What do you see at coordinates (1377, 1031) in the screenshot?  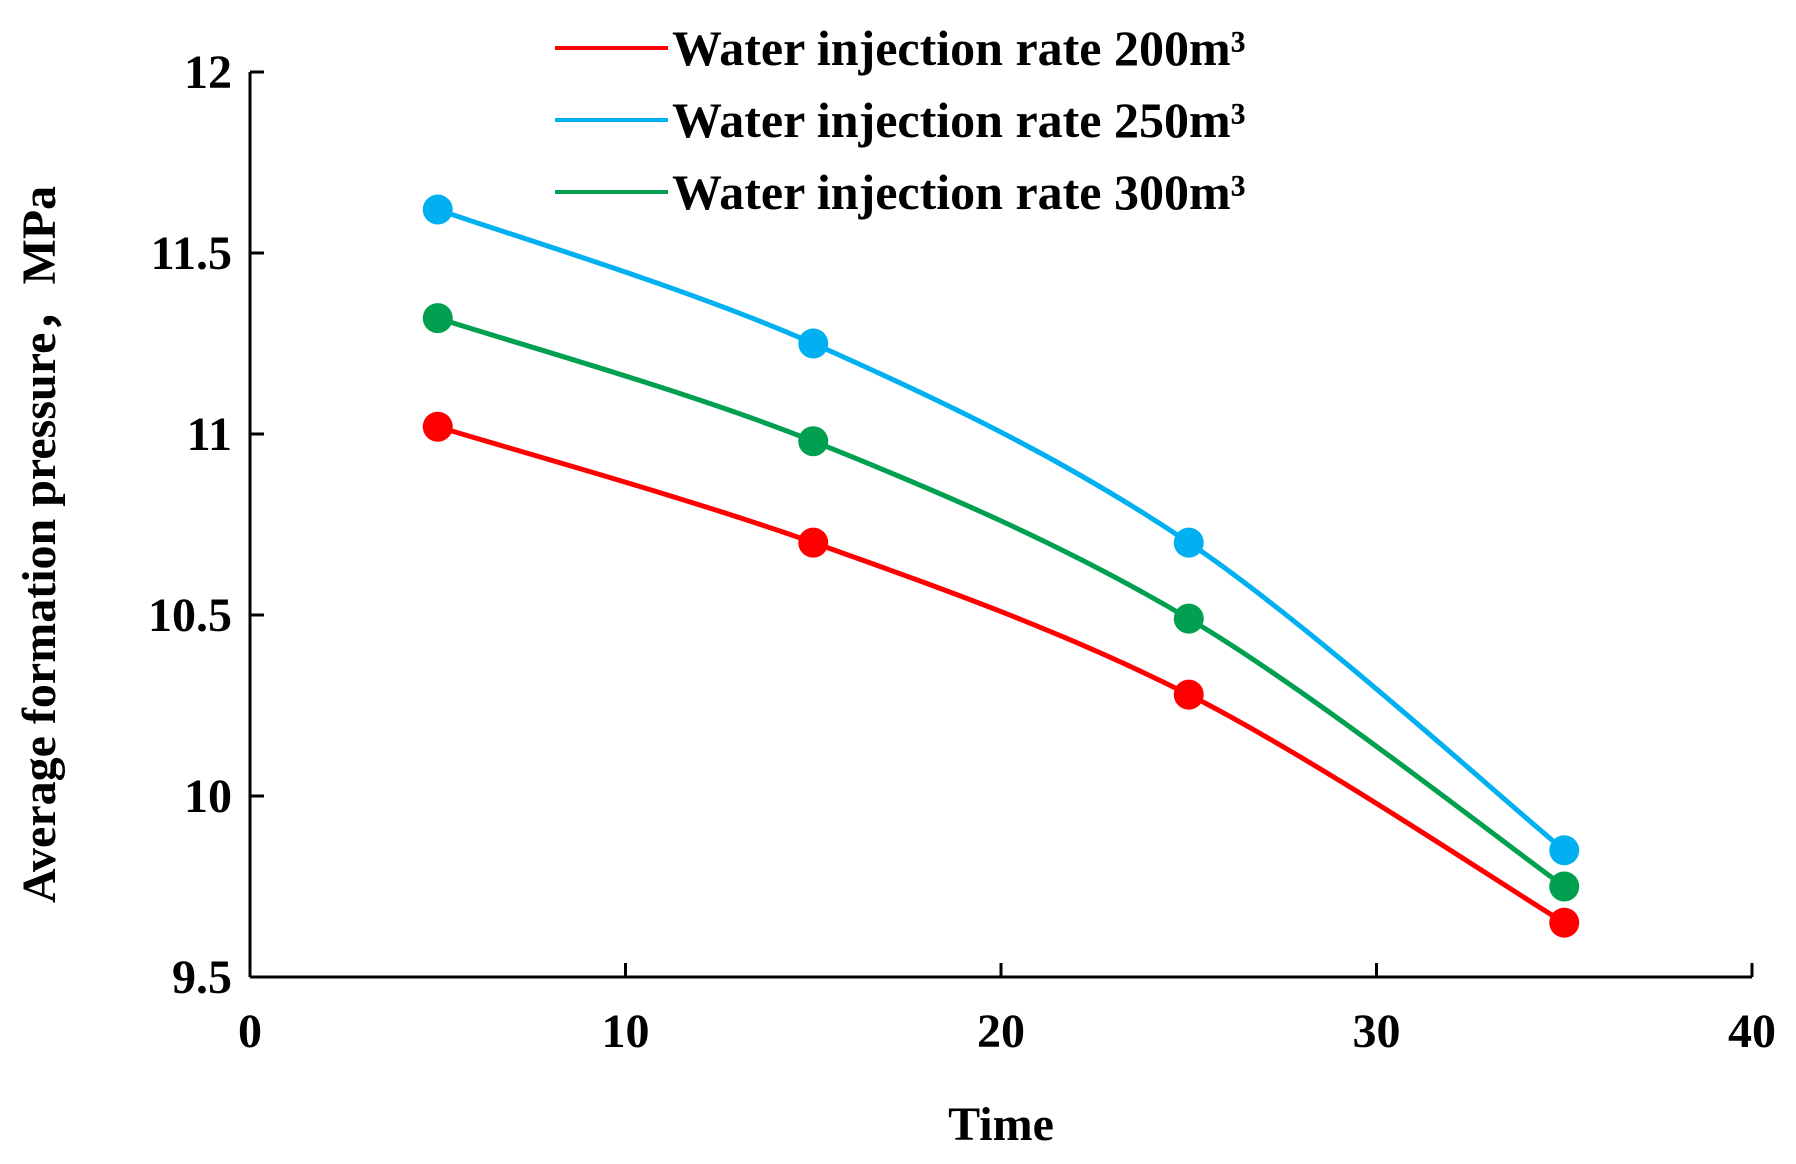 I see `x-tick-label: 30` at bounding box center [1377, 1031].